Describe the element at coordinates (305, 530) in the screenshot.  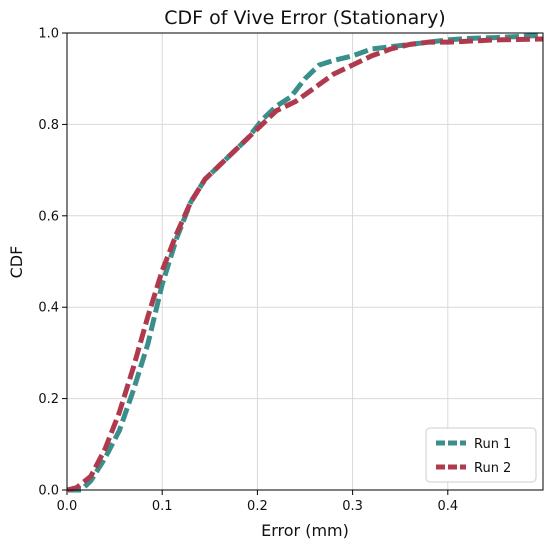
I see `x-axis-label: Error (mm)` at that location.